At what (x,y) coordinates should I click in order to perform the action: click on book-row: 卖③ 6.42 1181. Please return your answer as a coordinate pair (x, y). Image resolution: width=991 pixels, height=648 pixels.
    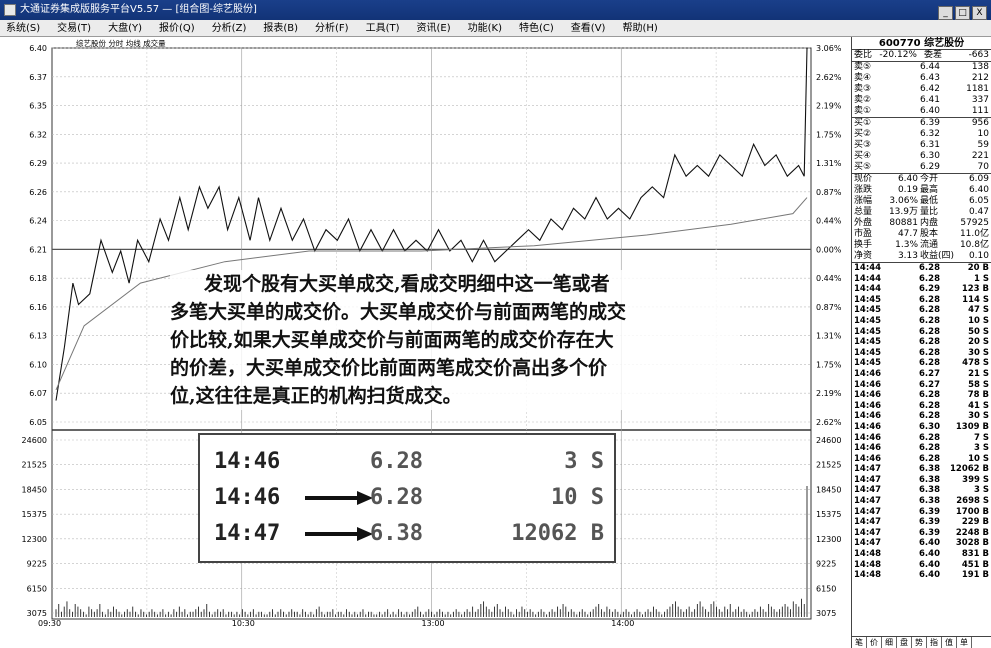
    Looking at the image, I should click on (921, 89).